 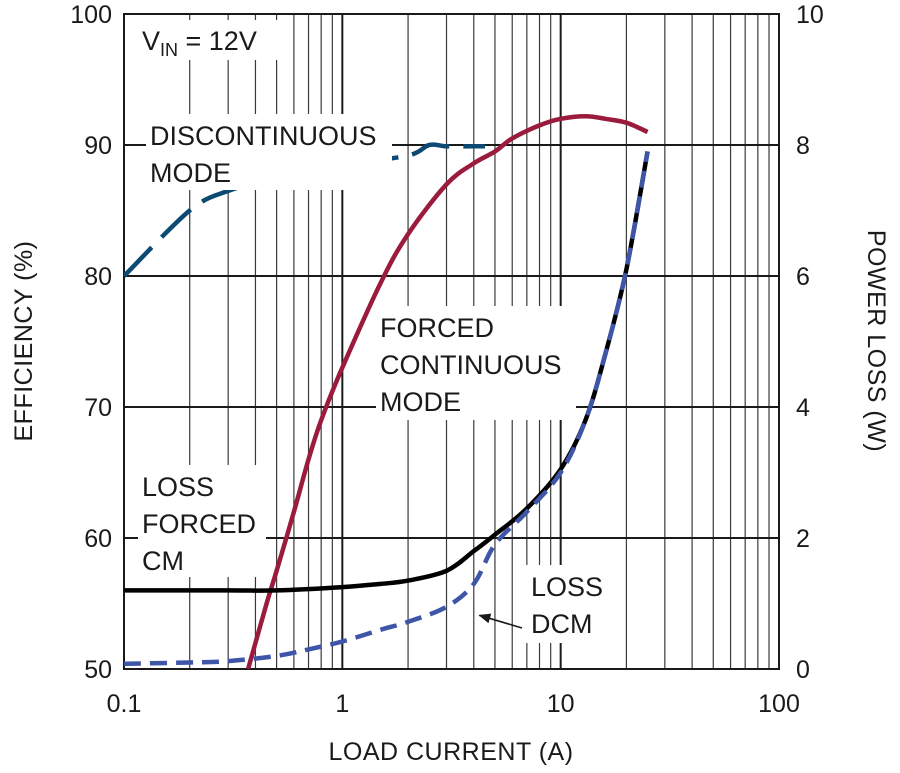 What do you see at coordinates (124, 704) in the screenshot?
I see `x-tick-label: 0.1` at bounding box center [124, 704].